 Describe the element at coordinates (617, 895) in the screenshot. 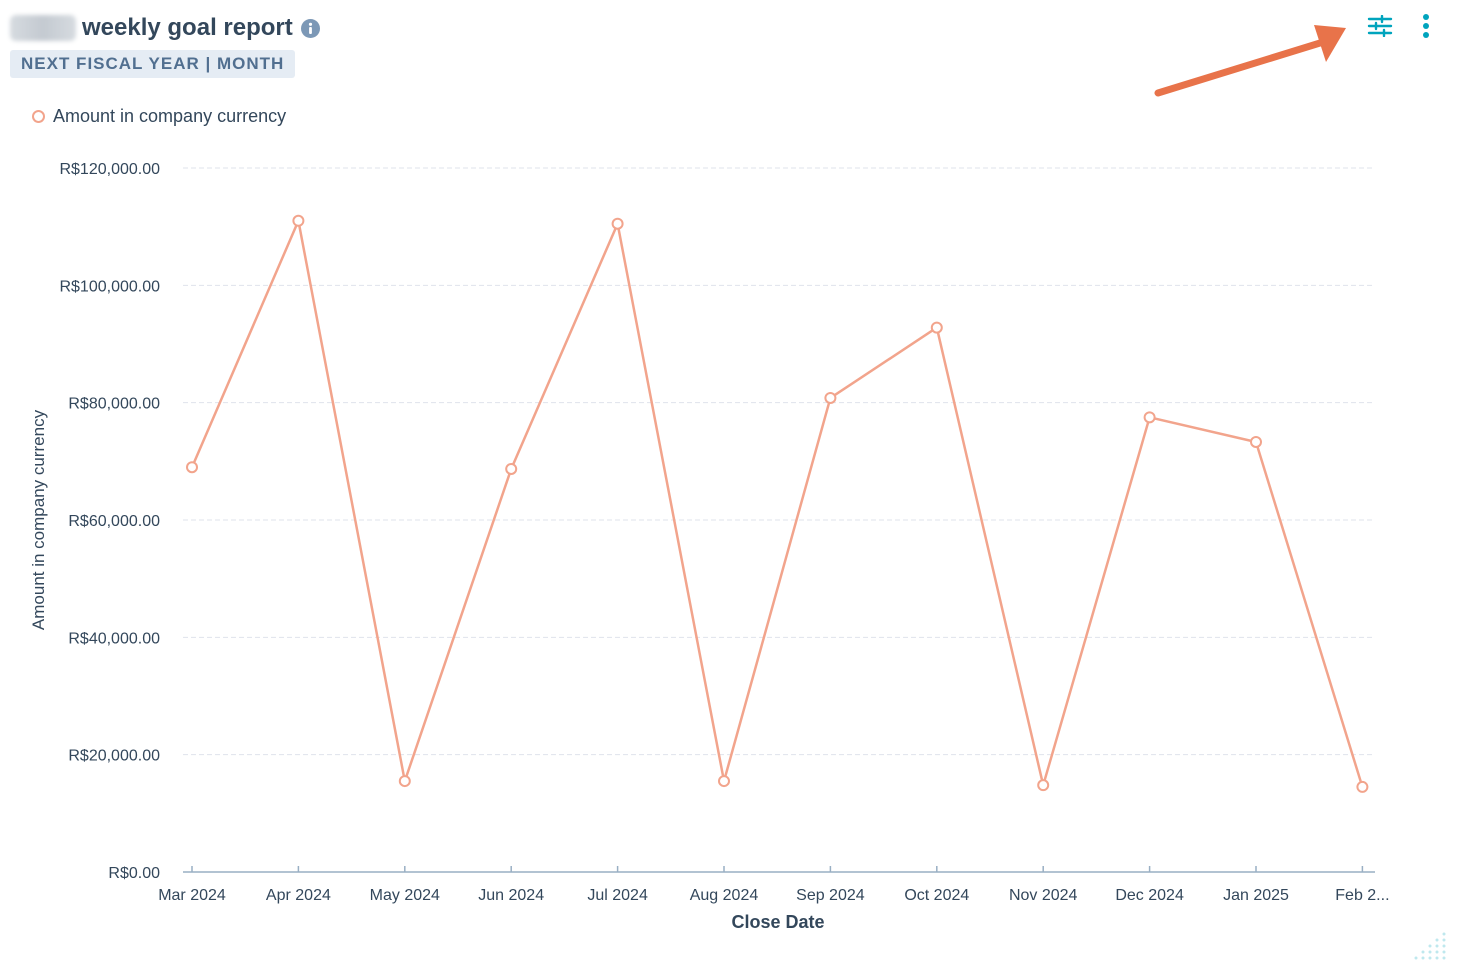

I see `x-tick-label: Jul 2024` at that location.